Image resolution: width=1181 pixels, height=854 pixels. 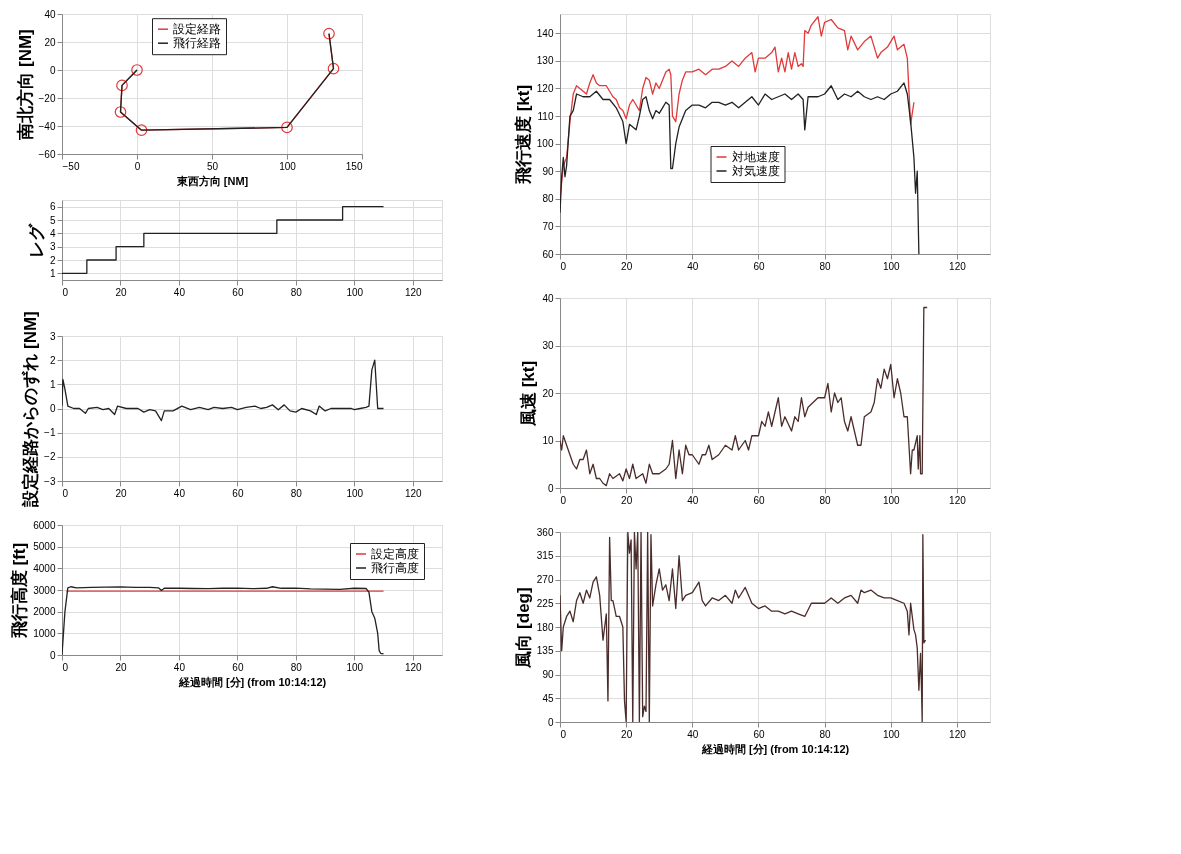 What do you see at coordinates (548, 345) in the screenshot?
I see `y-tick-label: 30` at bounding box center [548, 345].